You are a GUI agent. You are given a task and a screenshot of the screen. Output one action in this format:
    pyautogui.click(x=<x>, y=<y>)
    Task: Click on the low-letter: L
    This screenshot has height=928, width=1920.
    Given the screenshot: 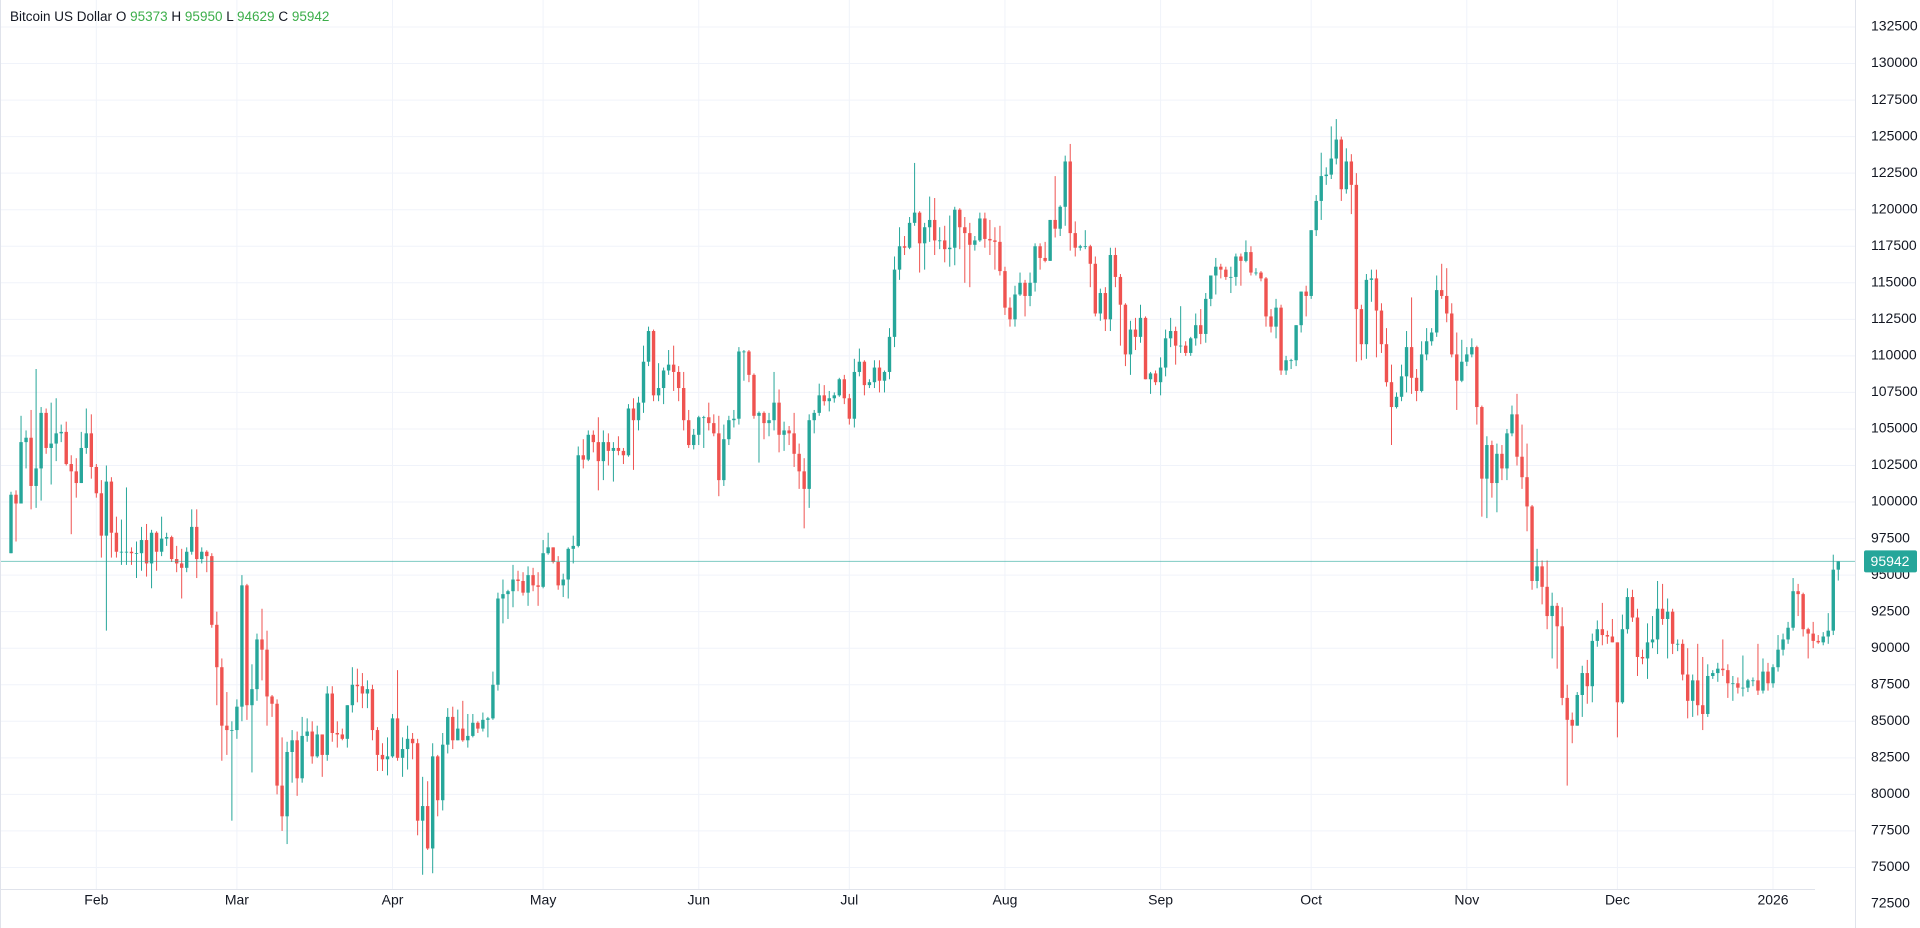 What is the action you would take?
    pyautogui.click(x=230, y=16)
    